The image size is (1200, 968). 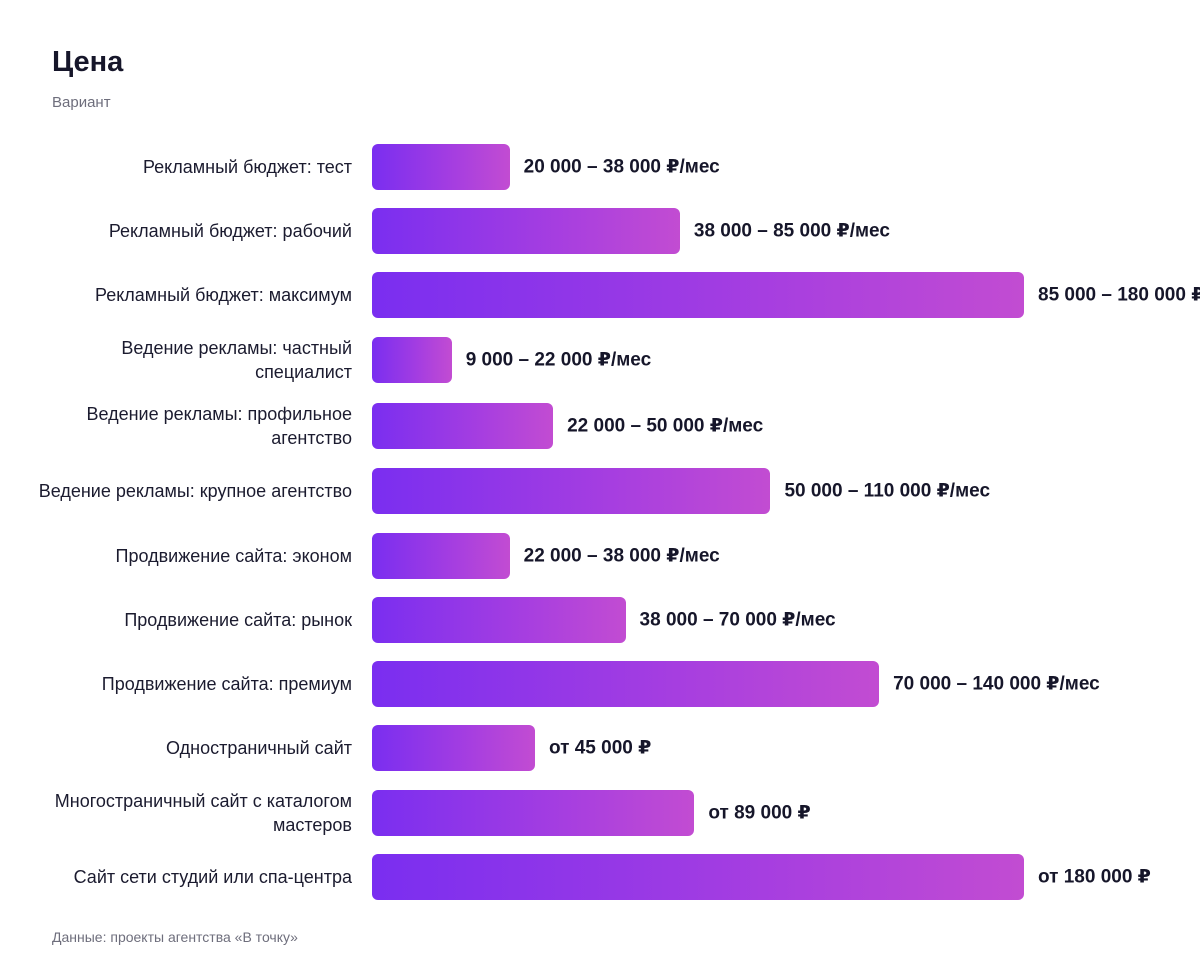 I want to click on bar-value-label: 38 000 – 70 000 ₽/мес, so click(x=737, y=620).